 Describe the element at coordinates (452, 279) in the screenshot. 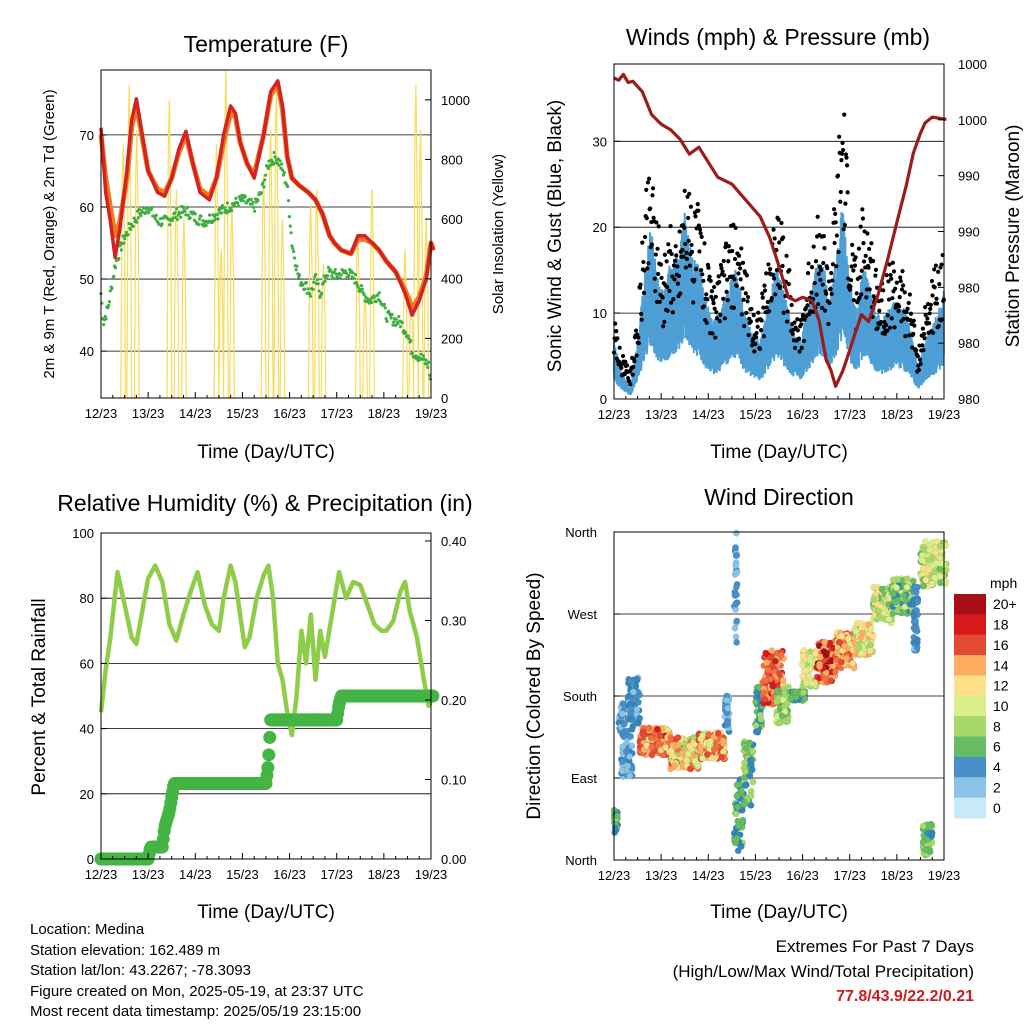

I see `temperature-ytick-right-label: 400` at that location.